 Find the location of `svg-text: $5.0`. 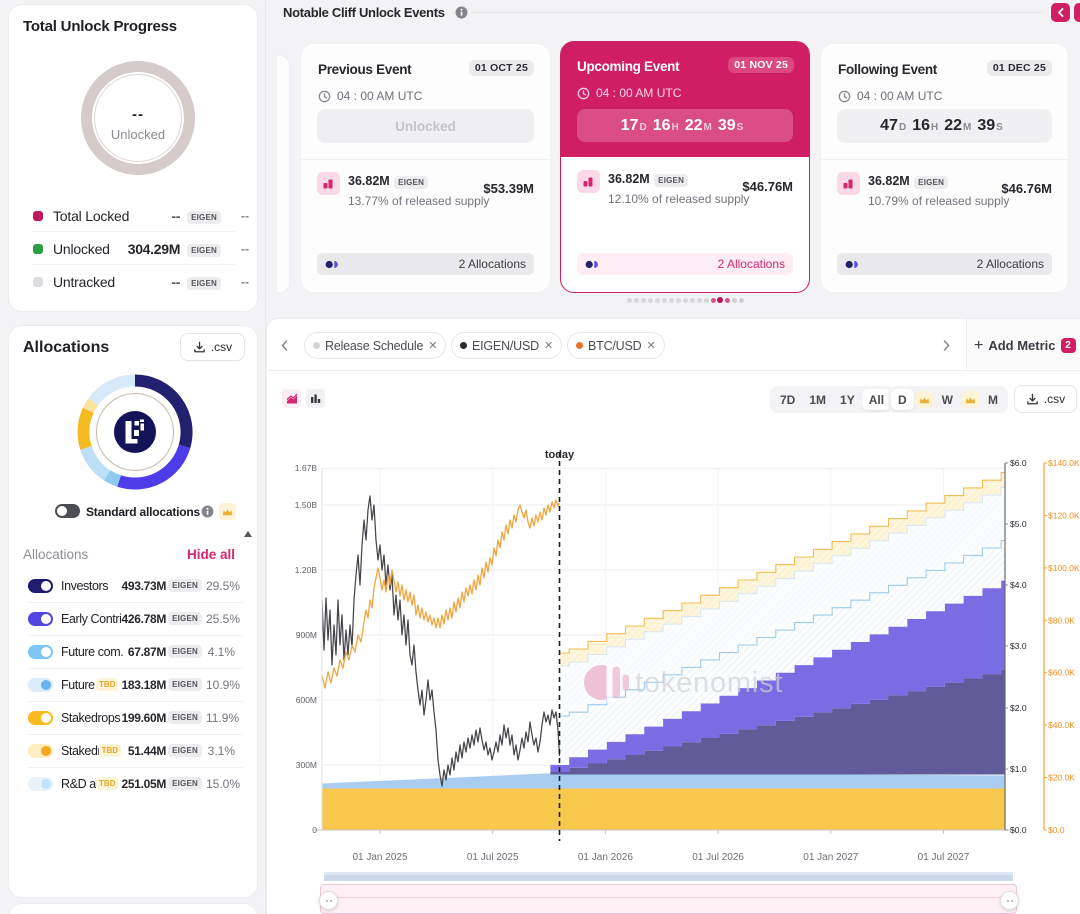

svg-text: $5.0 is located at coordinates (1018, 524).